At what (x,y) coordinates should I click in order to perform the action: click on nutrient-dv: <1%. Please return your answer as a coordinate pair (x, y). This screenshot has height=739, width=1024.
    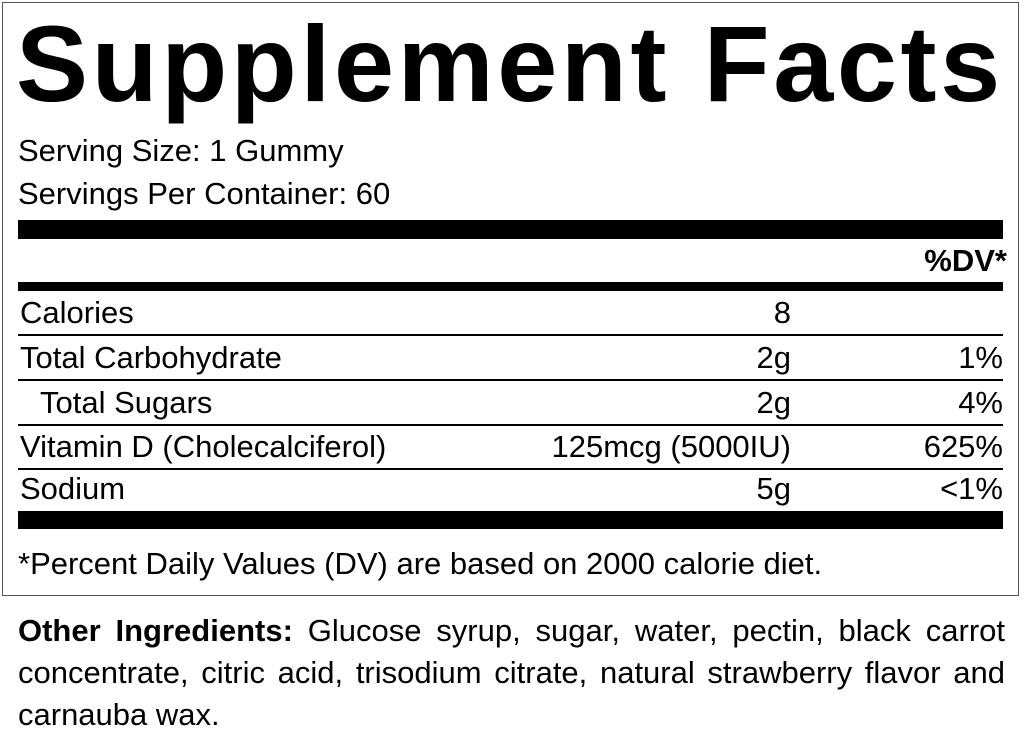
    Looking at the image, I should click on (971, 488).